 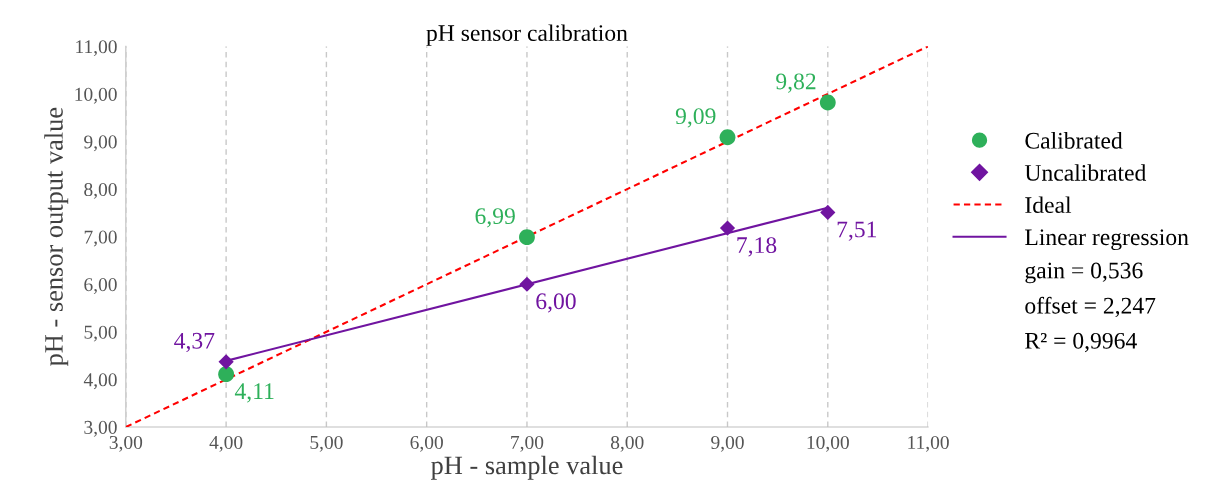 What do you see at coordinates (828, 443) in the screenshot?
I see `x-tick-label: 10,00` at bounding box center [828, 443].